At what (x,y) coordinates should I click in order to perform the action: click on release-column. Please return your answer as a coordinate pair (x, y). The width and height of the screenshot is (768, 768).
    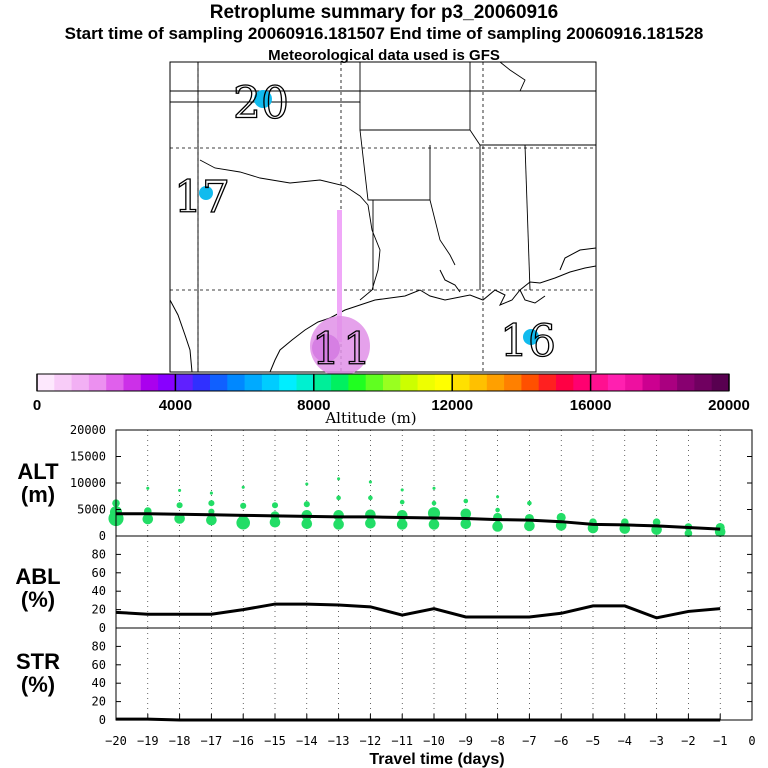
    Looking at the image, I should click on (339, 276).